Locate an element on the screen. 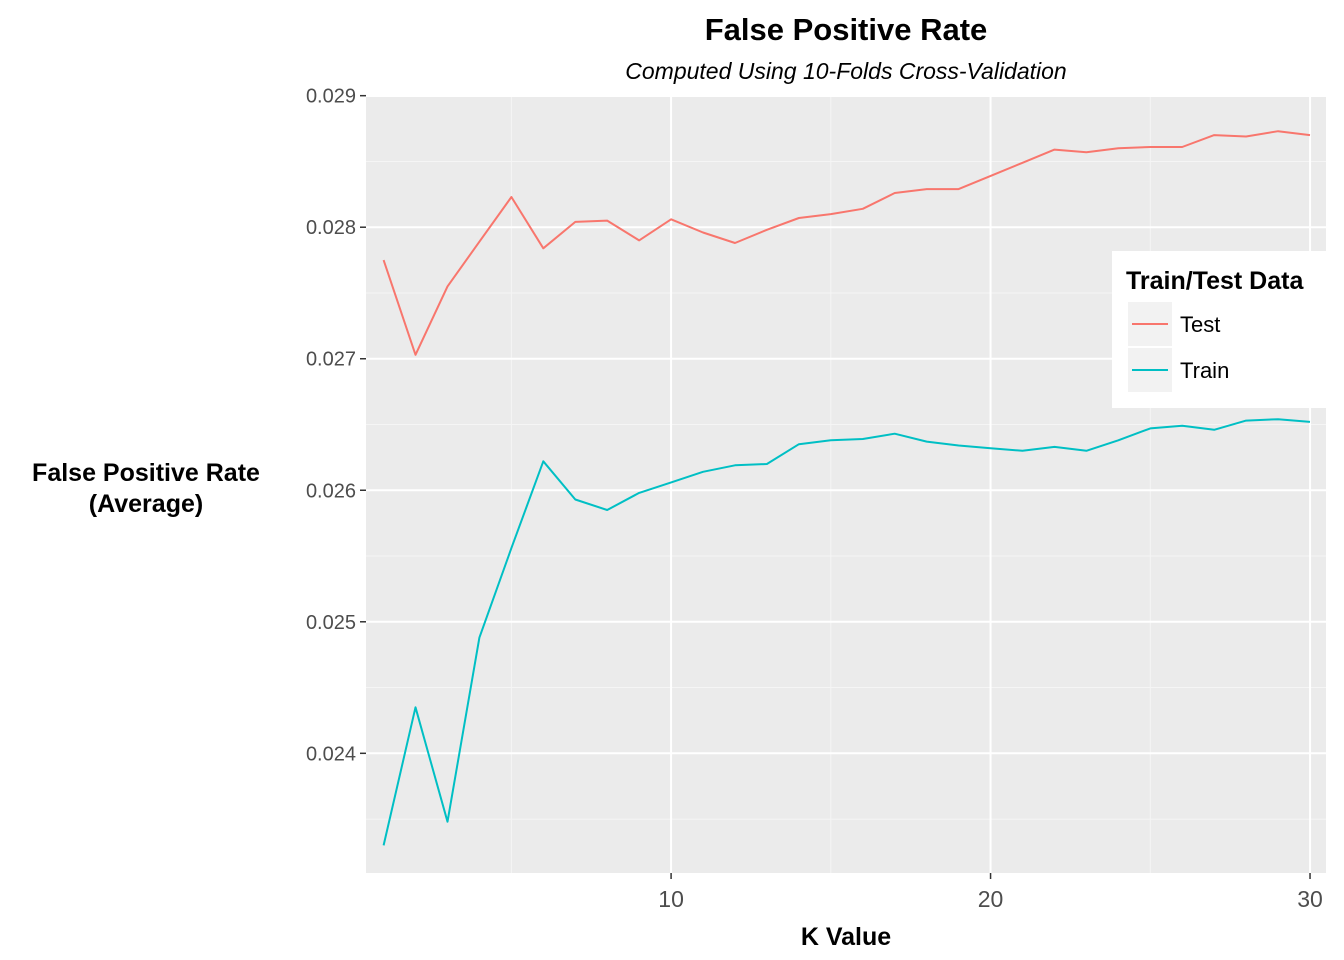 Image resolution: width=1344 pixels, height=960 pixels. y-tick-label: 0.025 is located at coordinates (331, 623).